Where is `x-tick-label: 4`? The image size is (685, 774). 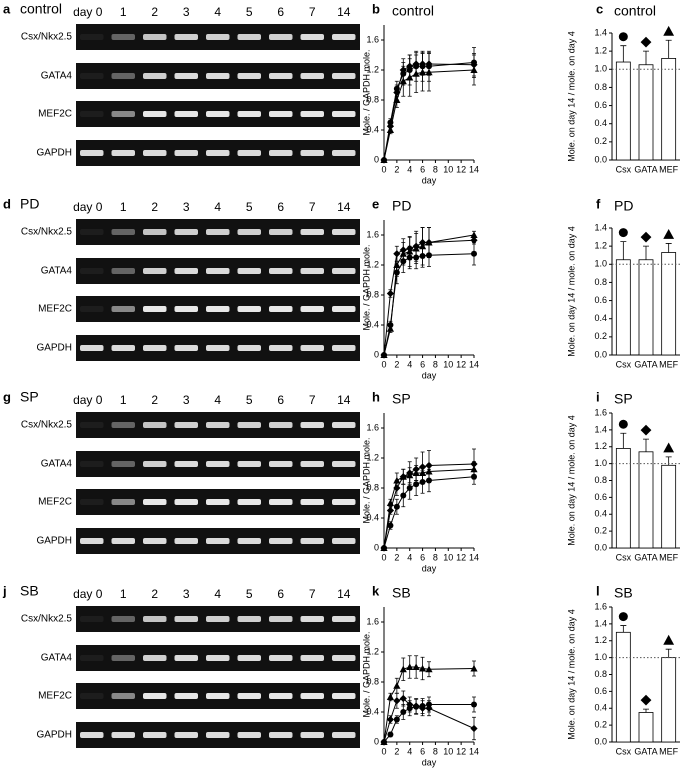 x-tick-label: 4 is located at coordinates (409, 751).